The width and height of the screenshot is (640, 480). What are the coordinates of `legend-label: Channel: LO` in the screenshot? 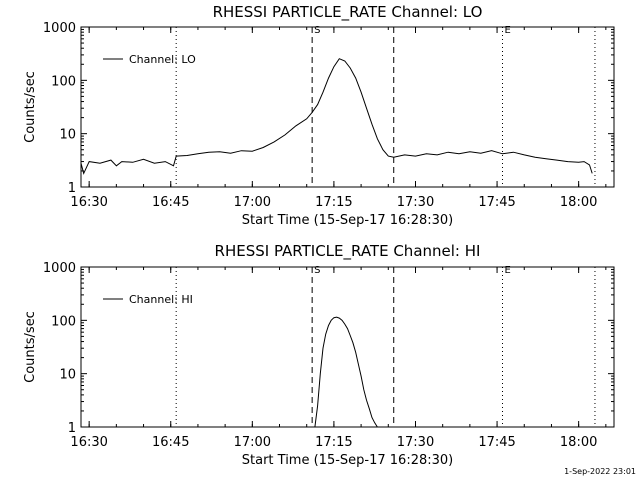 It's located at (162, 59).